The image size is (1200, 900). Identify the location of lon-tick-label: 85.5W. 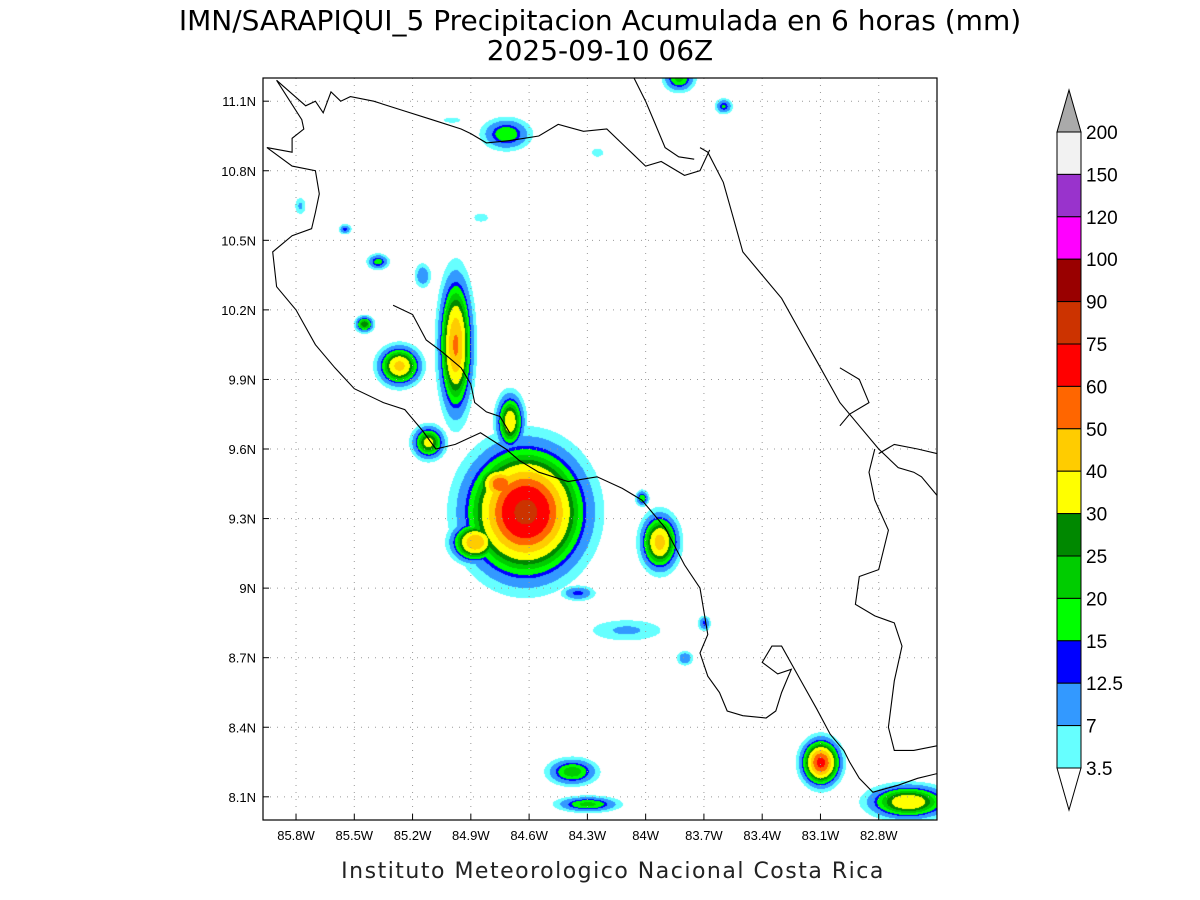
(355, 835).